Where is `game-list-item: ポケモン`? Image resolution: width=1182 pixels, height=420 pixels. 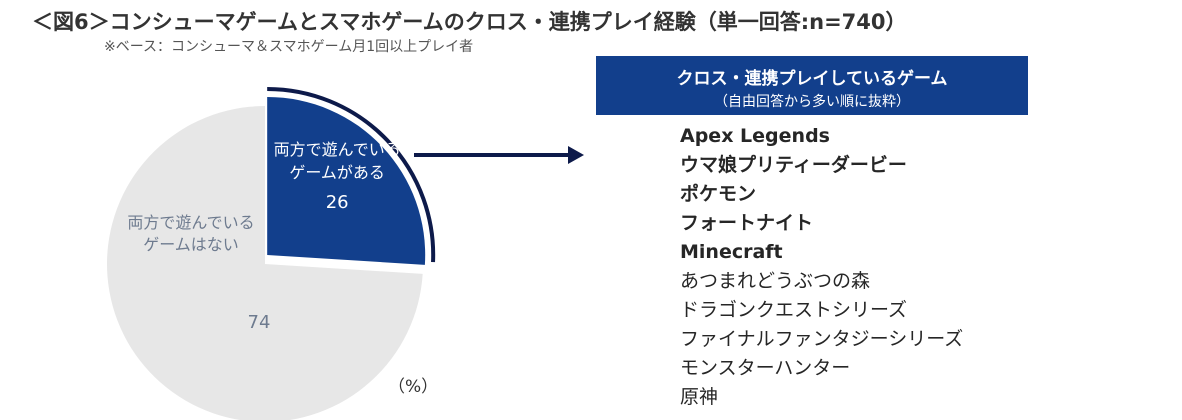 game-list-item: ポケモン is located at coordinates (718, 194).